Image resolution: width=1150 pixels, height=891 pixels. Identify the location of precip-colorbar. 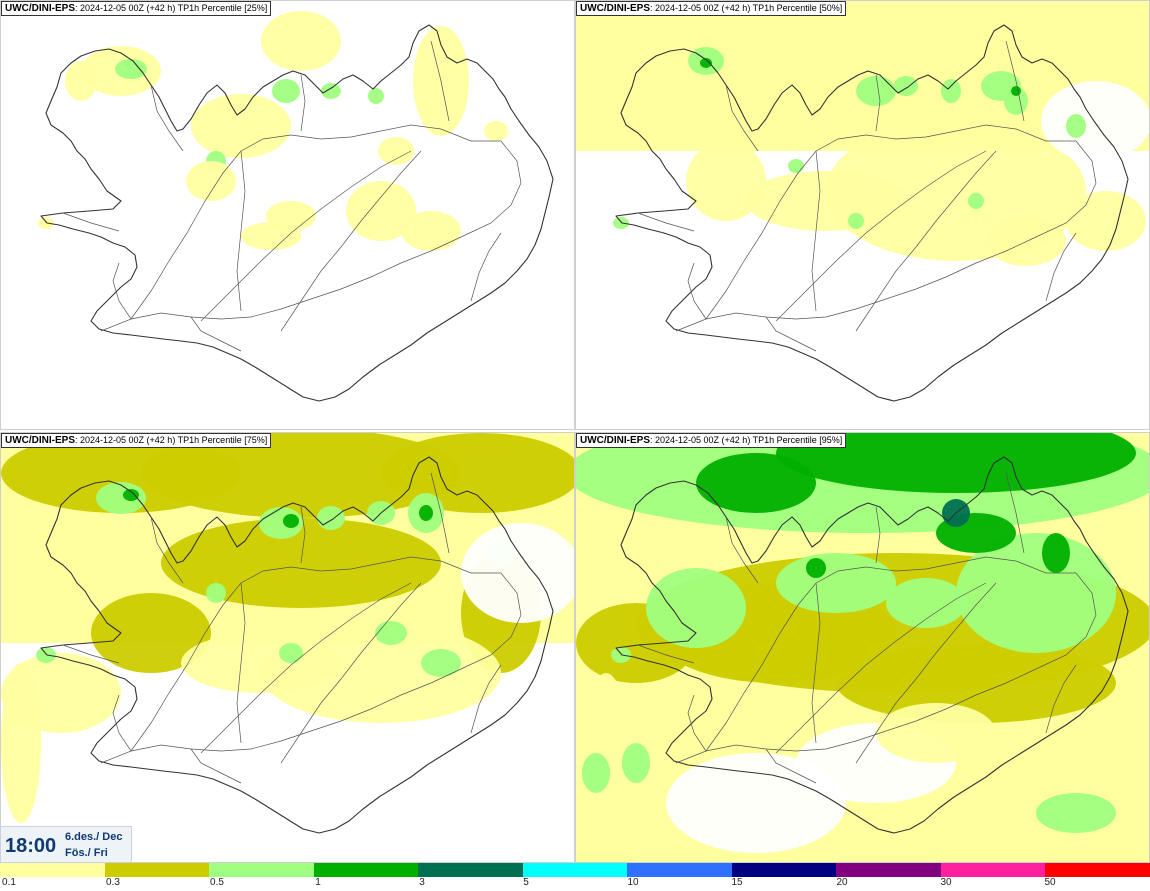
(575, 870).